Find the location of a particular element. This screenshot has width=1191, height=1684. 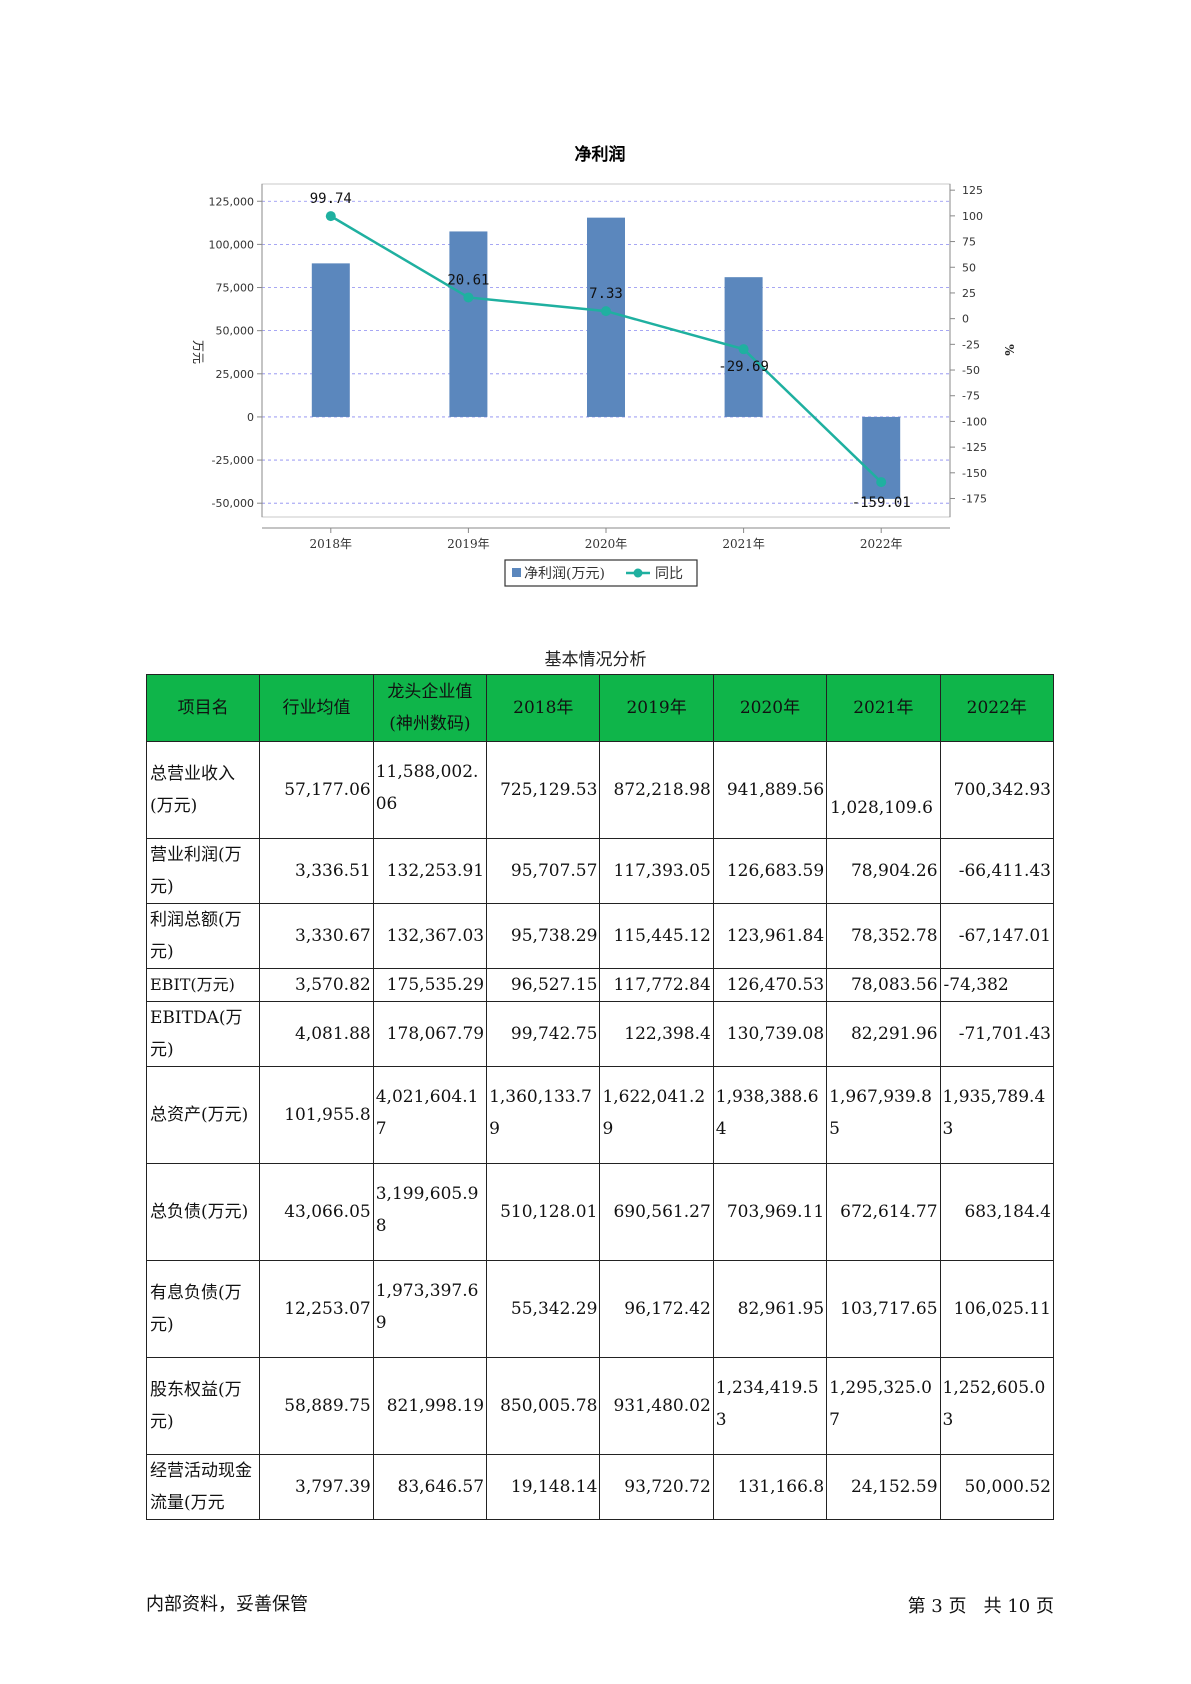

left-axis-label: 万元 is located at coordinates (198, 352).